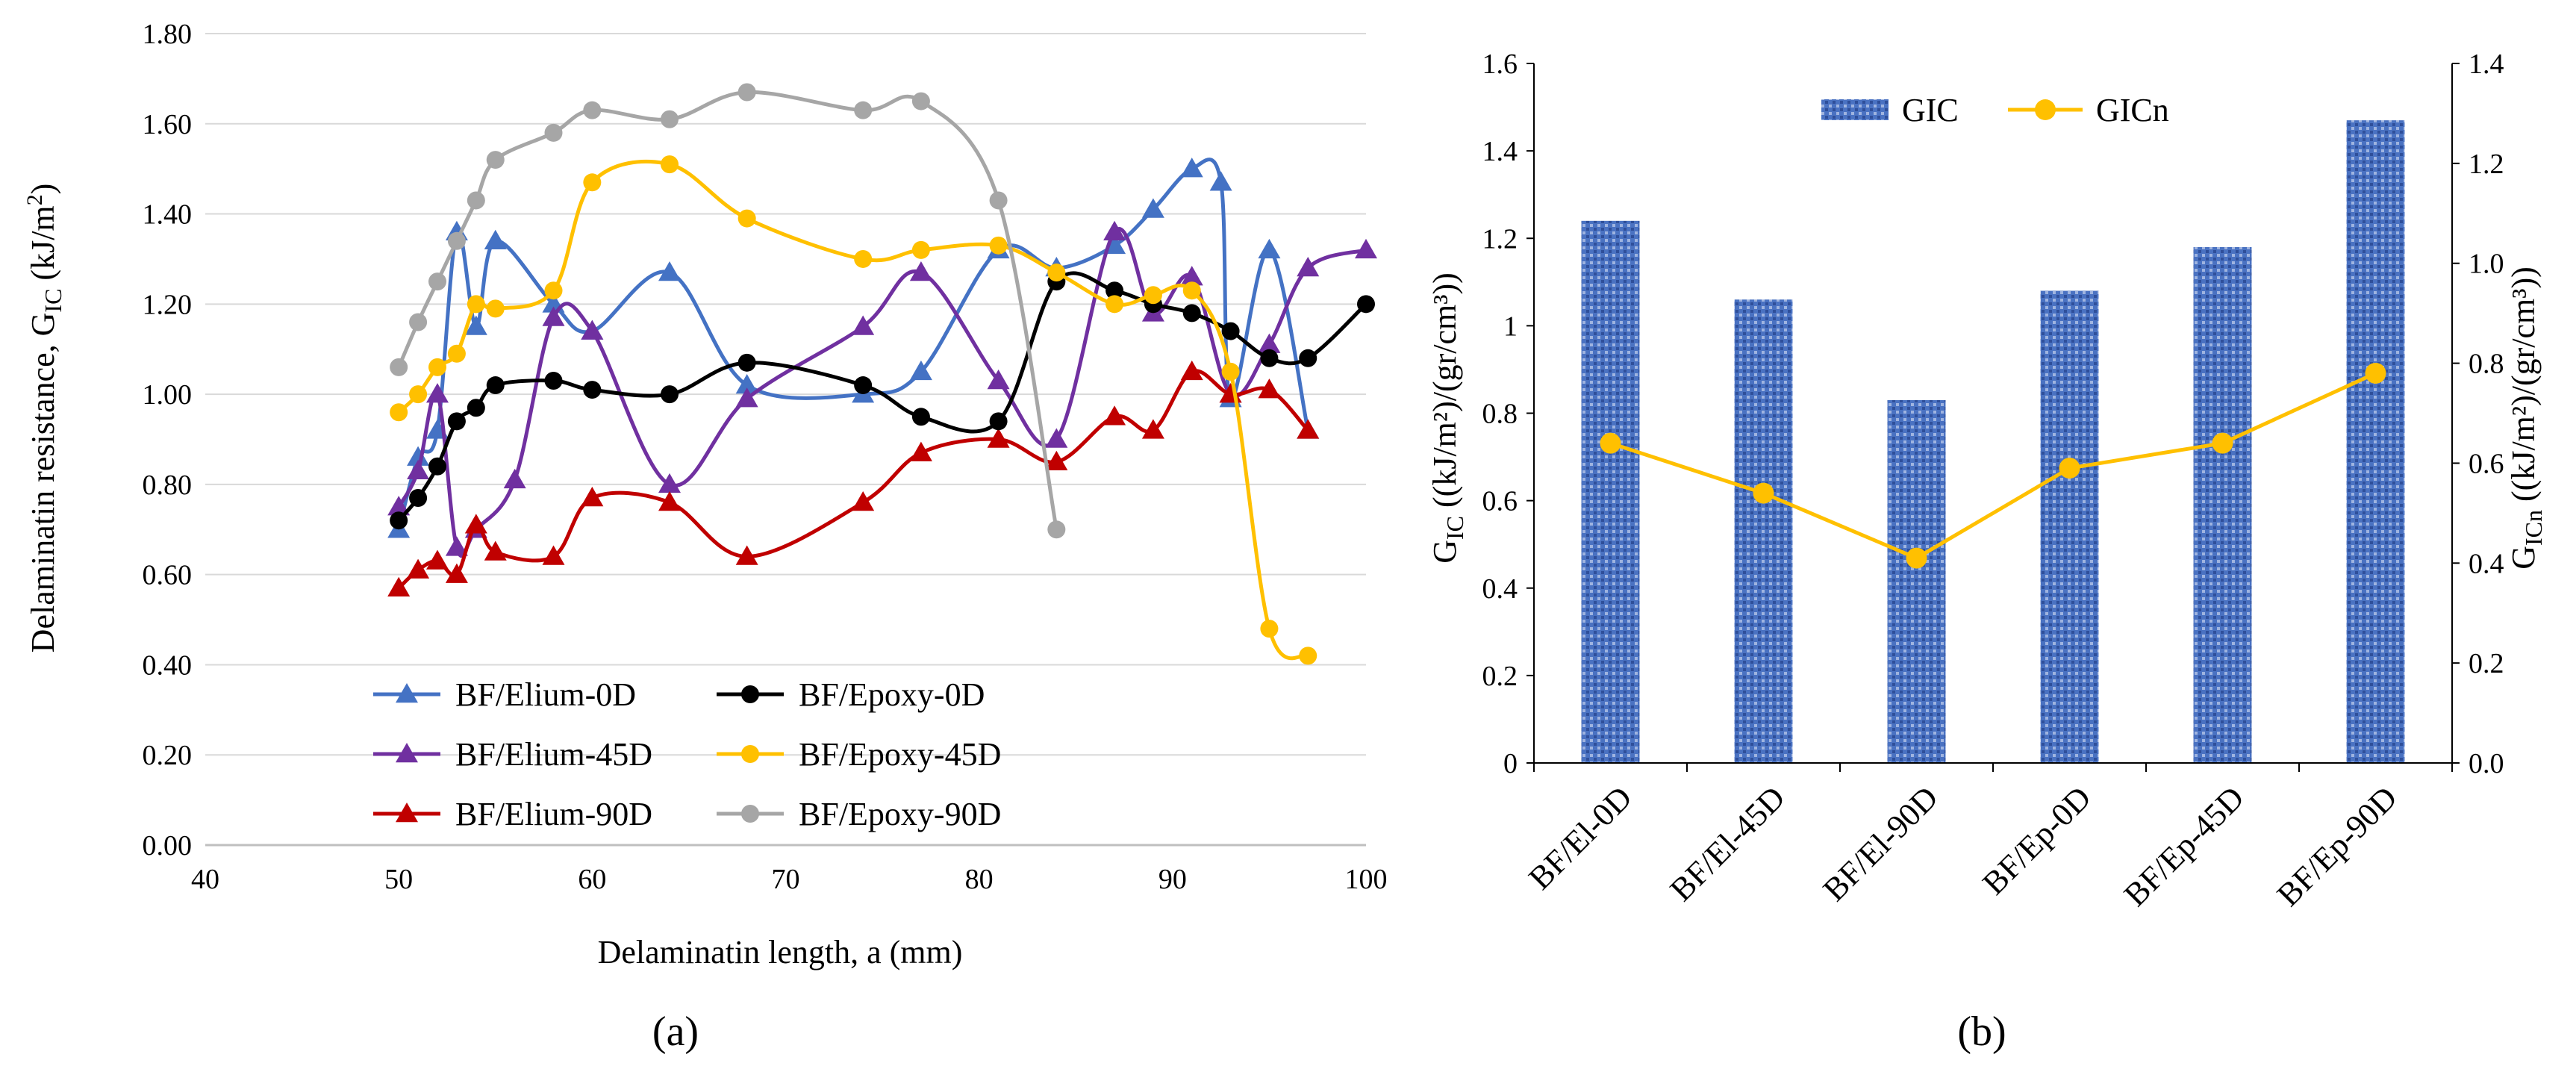  Describe the element at coordinates (780, 952) in the screenshot. I see `panel-a-x-axis-title: Delaminatin length, a (mm)` at that location.